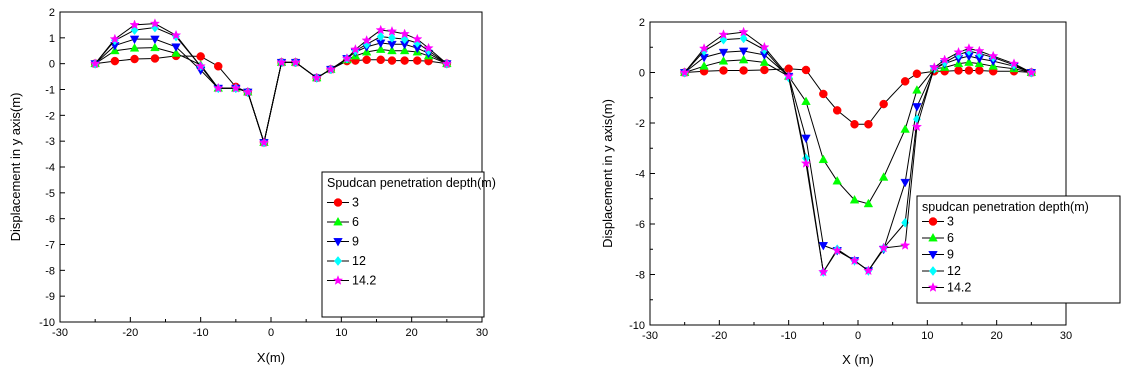  Describe the element at coordinates (637, 326) in the screenshot. I see `y-tick-label: -10` at that location.